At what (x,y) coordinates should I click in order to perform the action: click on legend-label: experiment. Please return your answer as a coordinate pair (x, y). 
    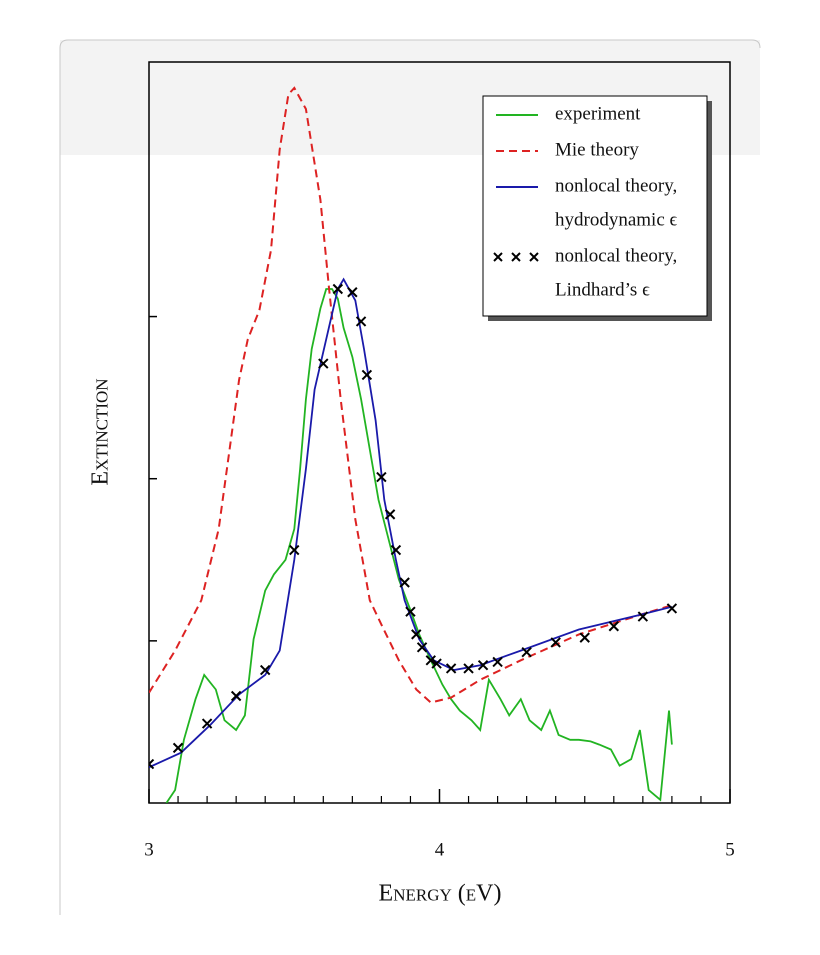
    Looking at the image, I should click on (598, 113).